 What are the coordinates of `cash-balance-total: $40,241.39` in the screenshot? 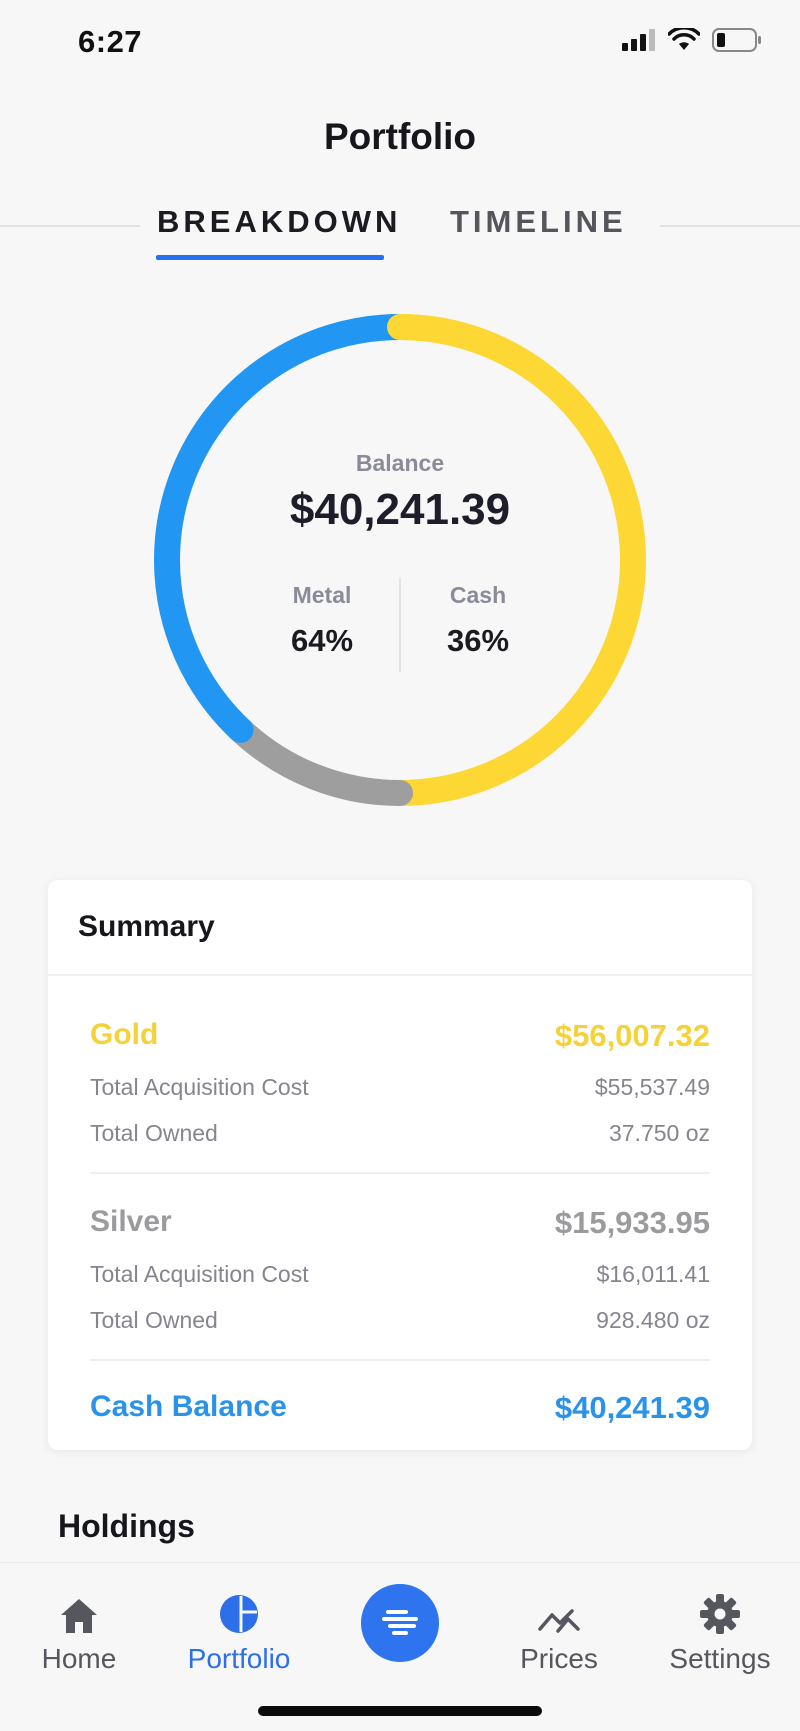 It's located at (632, 1407).